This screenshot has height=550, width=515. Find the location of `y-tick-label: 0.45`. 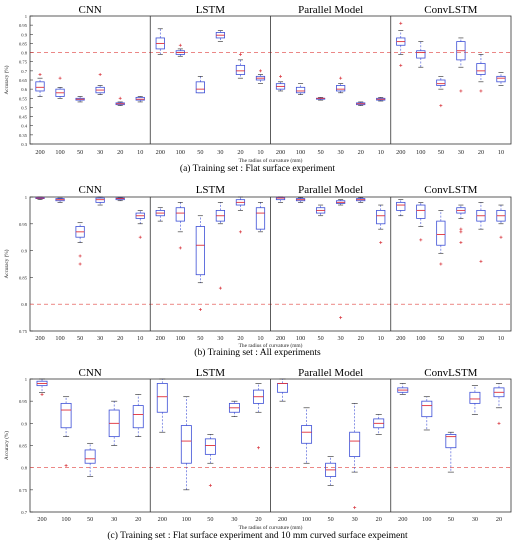

y-tick-label: 0.45 is located at coordinates (23, 117).